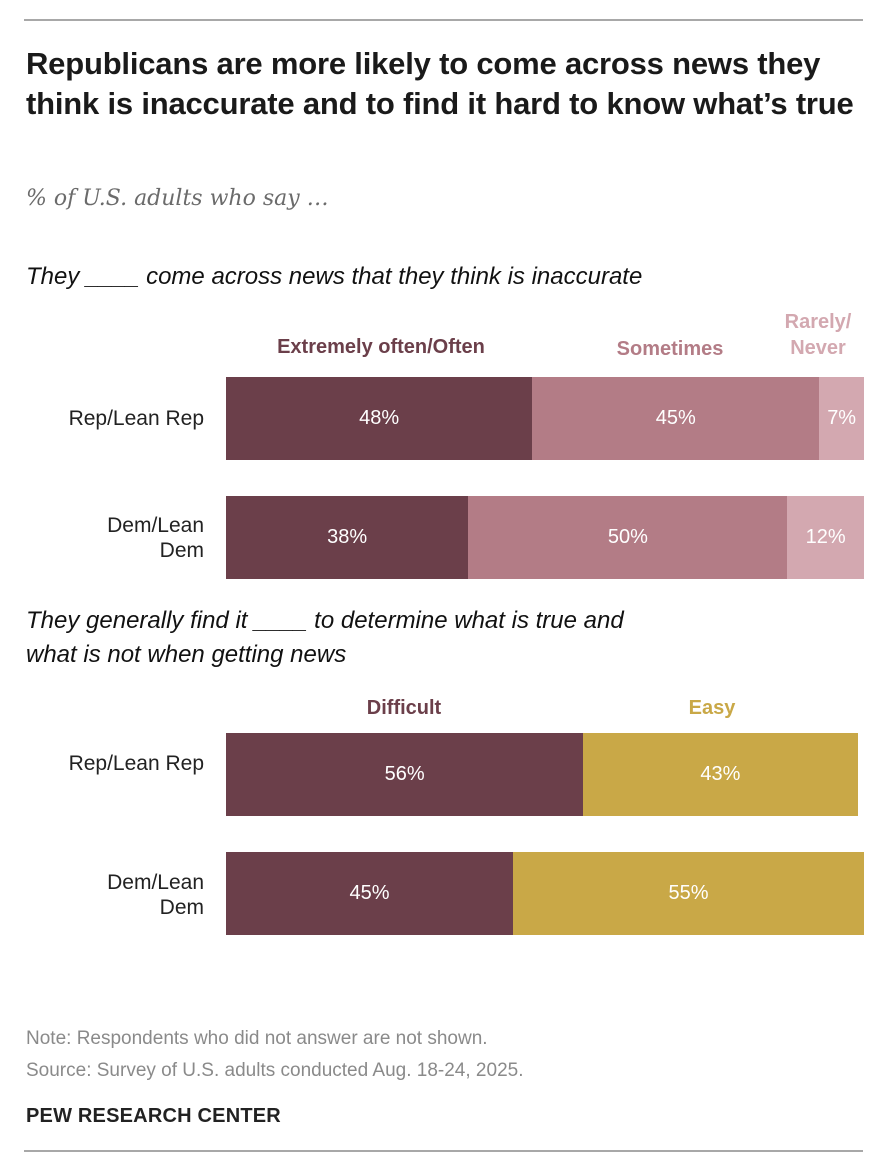 This screenshot has width=882, height=1170. What do you see at coordinates (818, 348) in the screenshot?
I see `legend-rarely-line-2: Never` at bounding box center [818, 348].